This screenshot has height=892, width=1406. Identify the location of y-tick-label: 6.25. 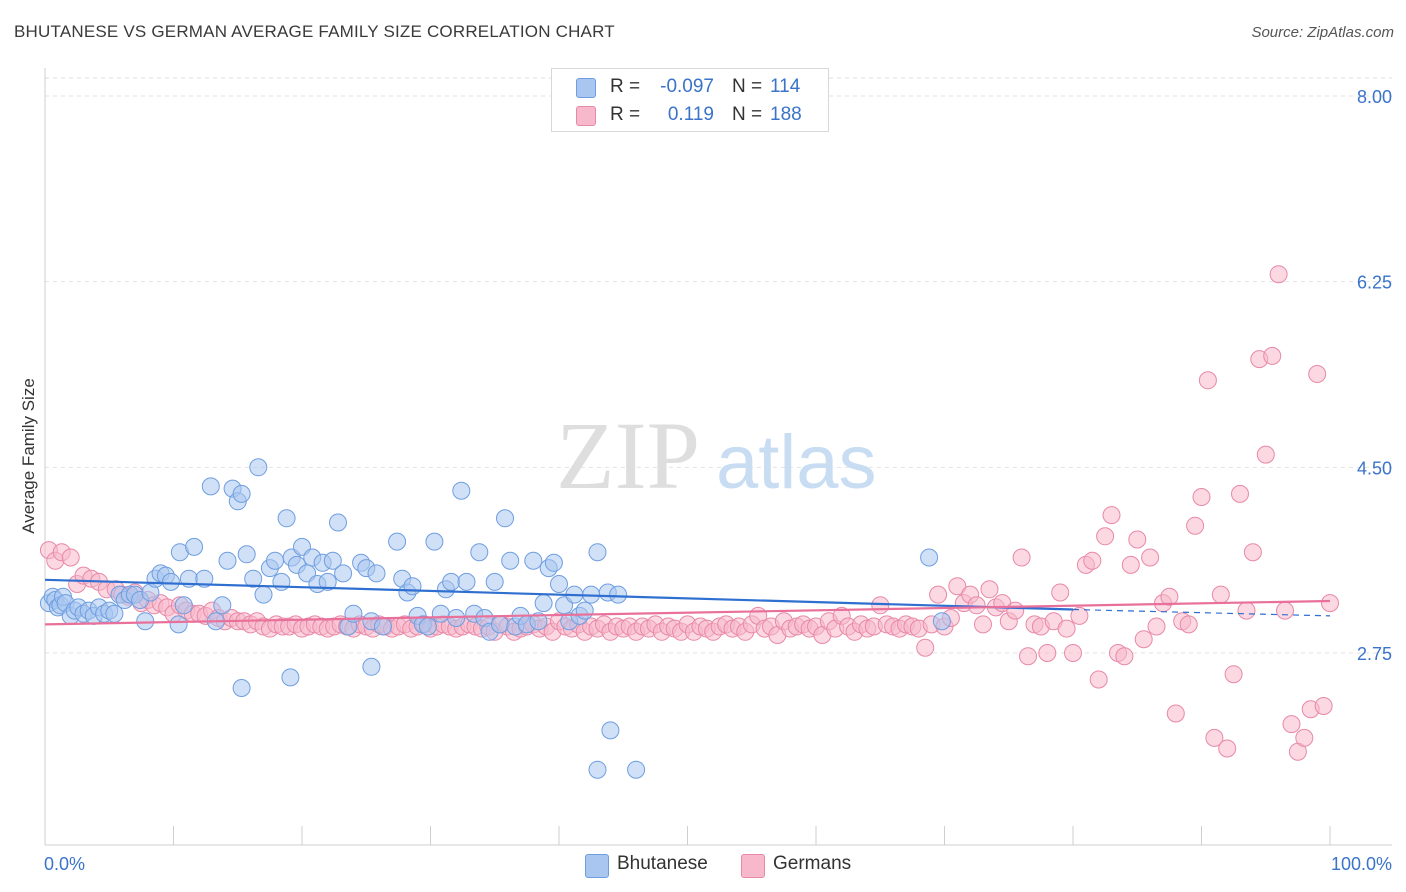
(1374, 283).